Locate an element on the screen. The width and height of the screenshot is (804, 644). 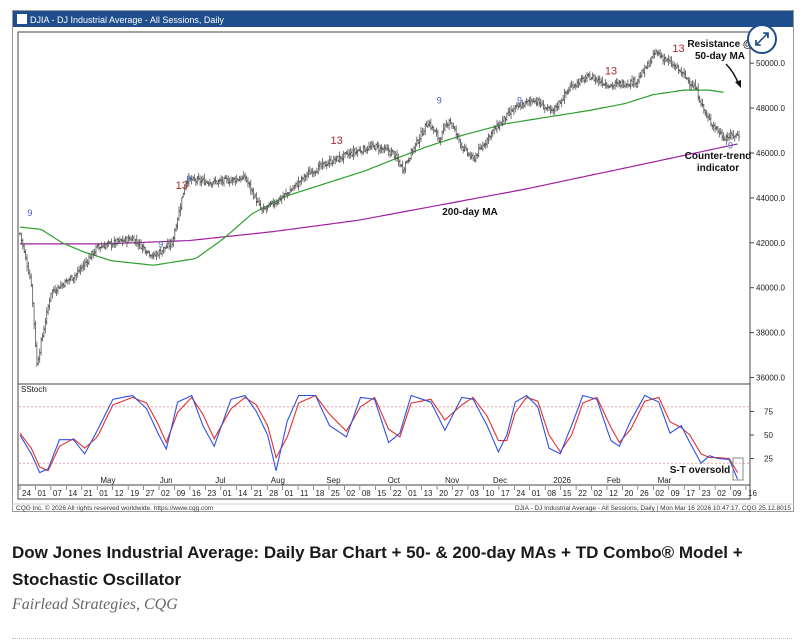
stoch-tick-label: 25 is located at coordinates (768, 459).